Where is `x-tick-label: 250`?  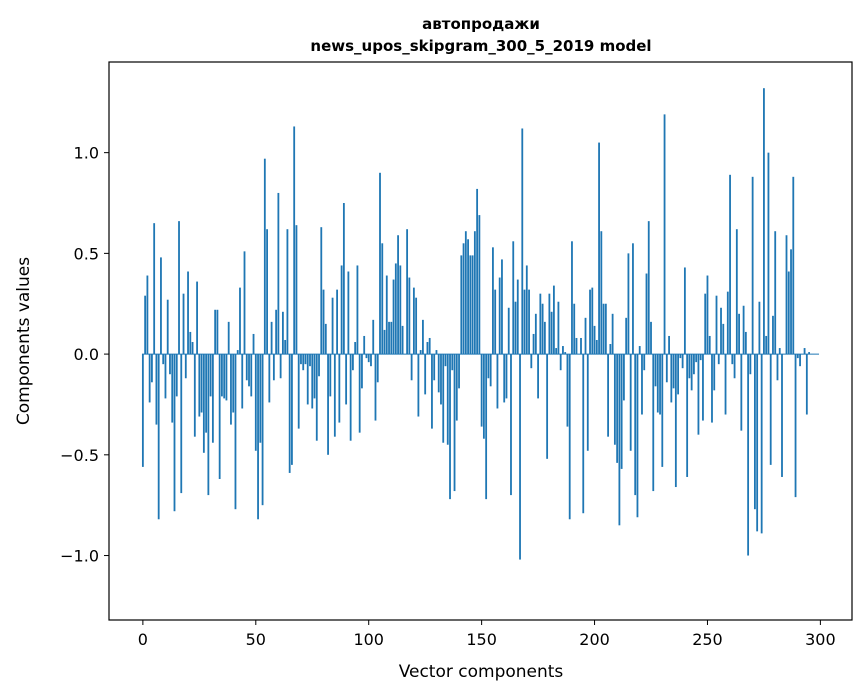
x-tick-label: 250 is located at coordinates (707, 639).